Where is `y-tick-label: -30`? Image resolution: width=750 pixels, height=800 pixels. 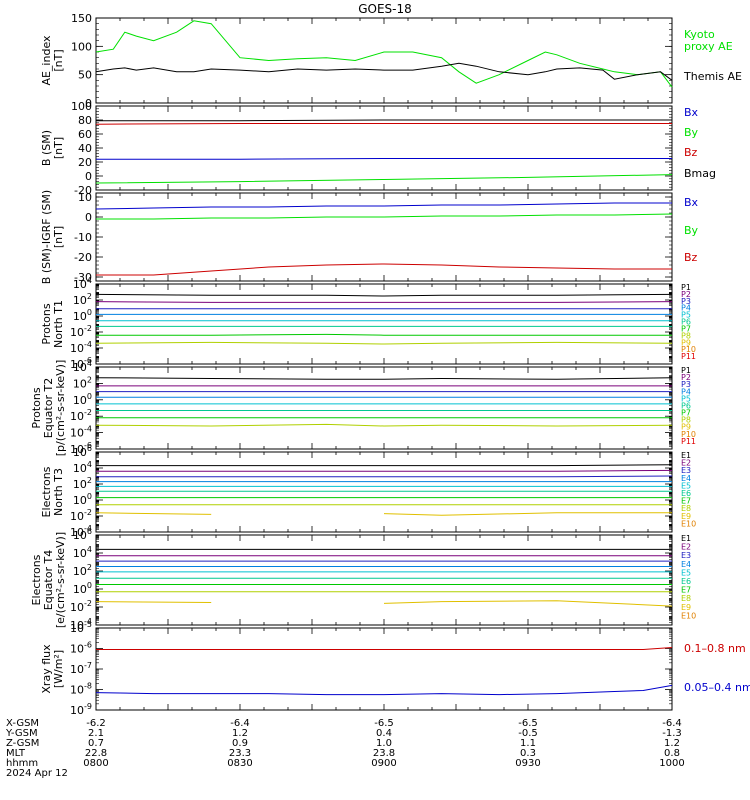
y-tick-label: -30 is located at coordinates (83, 277).